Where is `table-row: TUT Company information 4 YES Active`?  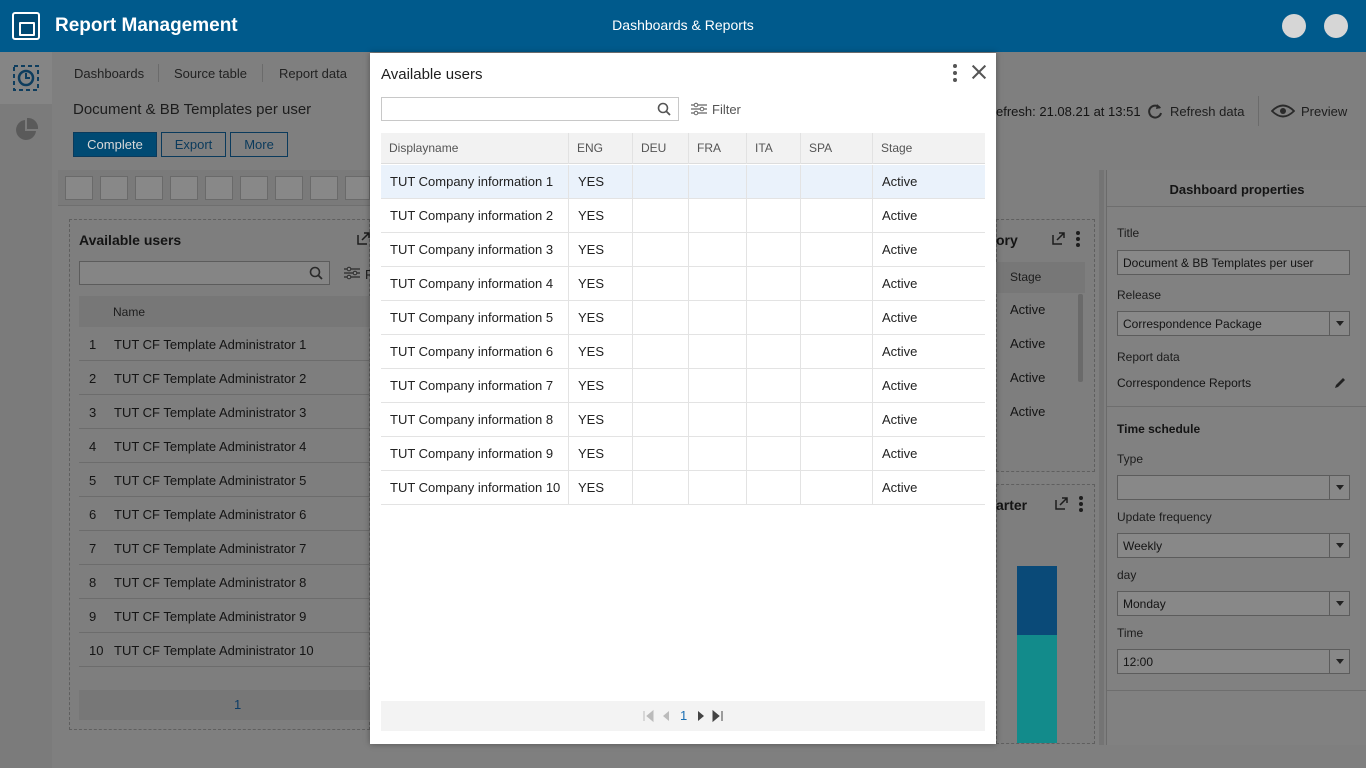 table-row: TUT Company information 4 YES Active is located at coordinates (683, 284).